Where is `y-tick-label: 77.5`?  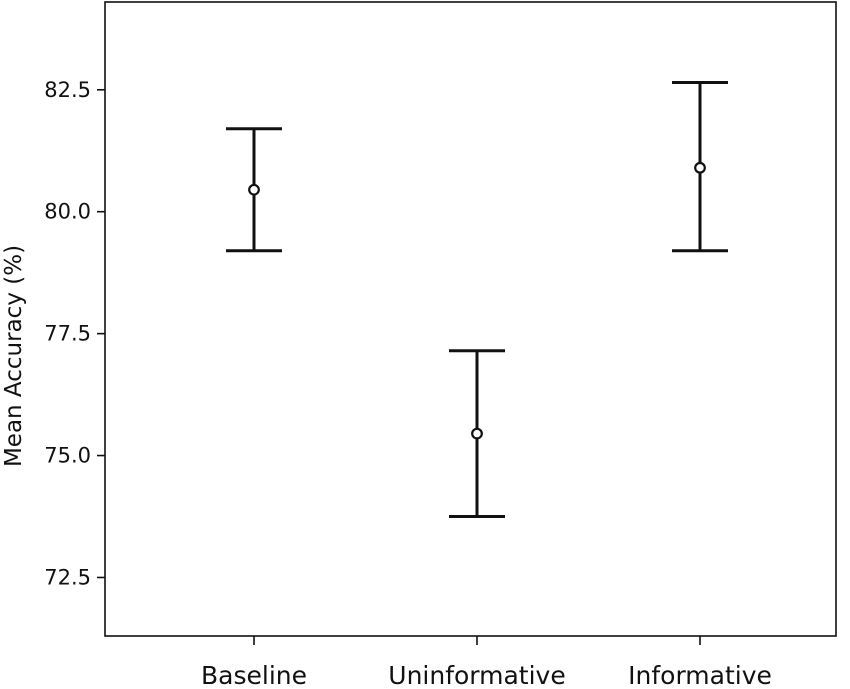
y-tick-label: 77.5 is located at coordinates (67, 334).